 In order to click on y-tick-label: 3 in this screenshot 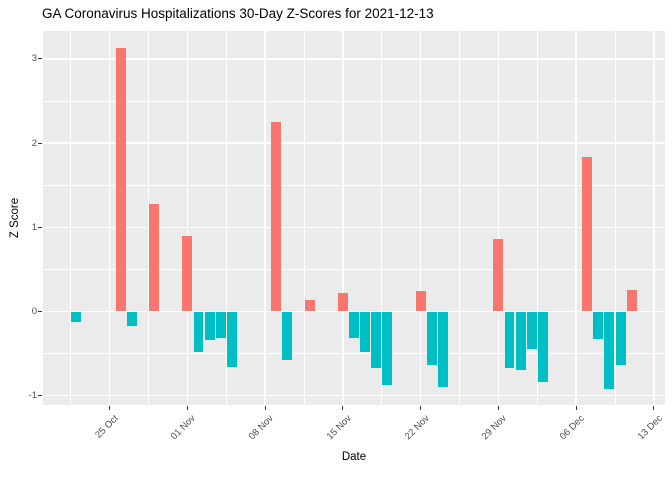, I will do `click(34, 59)`.